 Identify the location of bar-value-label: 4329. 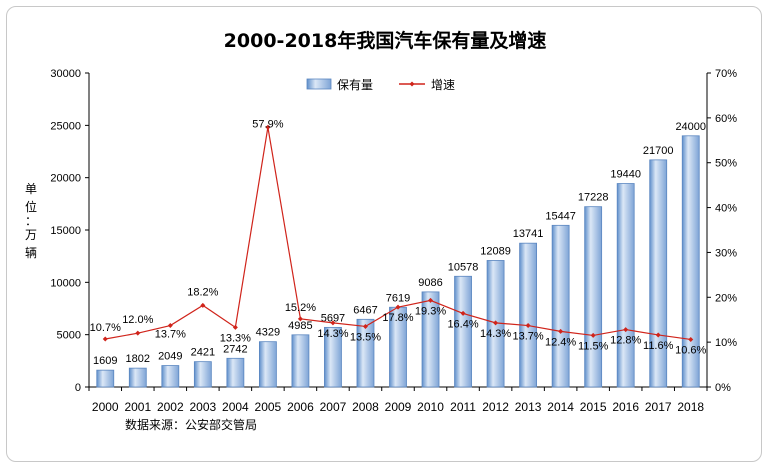
(268, 333).